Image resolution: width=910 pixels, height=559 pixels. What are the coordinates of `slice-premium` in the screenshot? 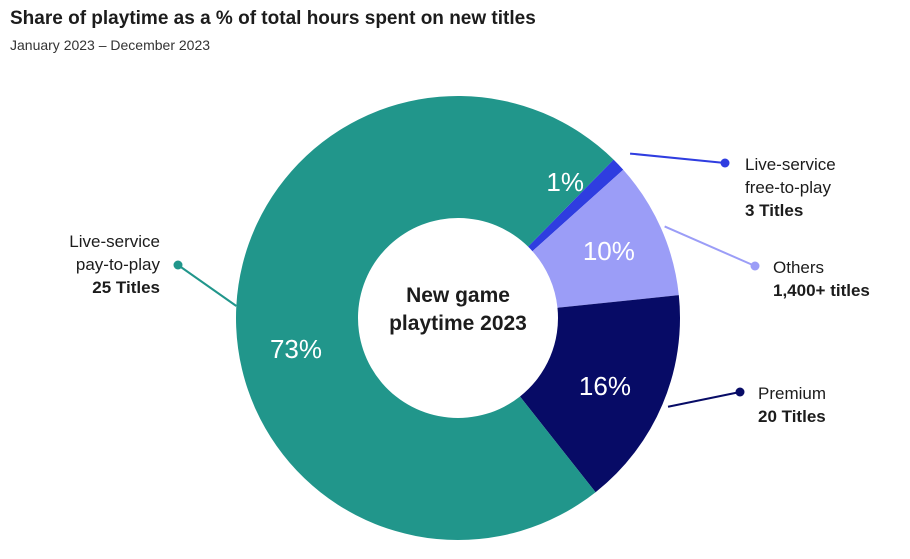 It's located at (599, 394).